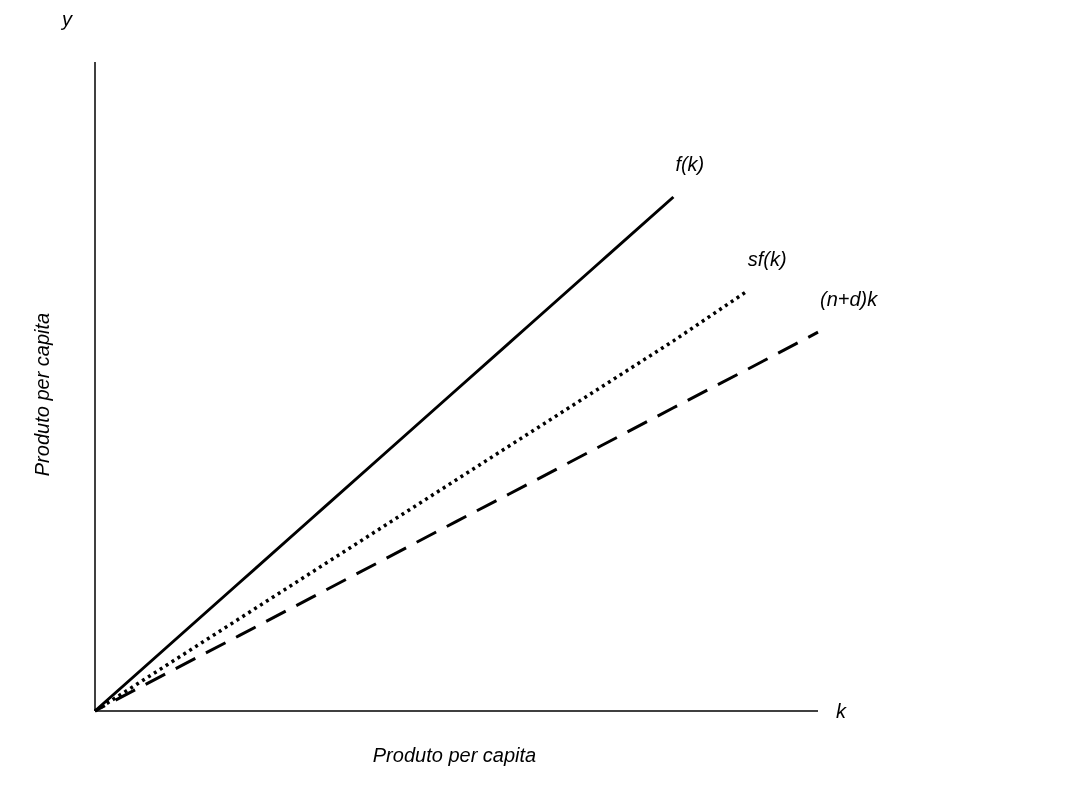  What do you see at coordinates (841, 711) in the screenshot?
I see `text: k` at bounding box center [841, 711].